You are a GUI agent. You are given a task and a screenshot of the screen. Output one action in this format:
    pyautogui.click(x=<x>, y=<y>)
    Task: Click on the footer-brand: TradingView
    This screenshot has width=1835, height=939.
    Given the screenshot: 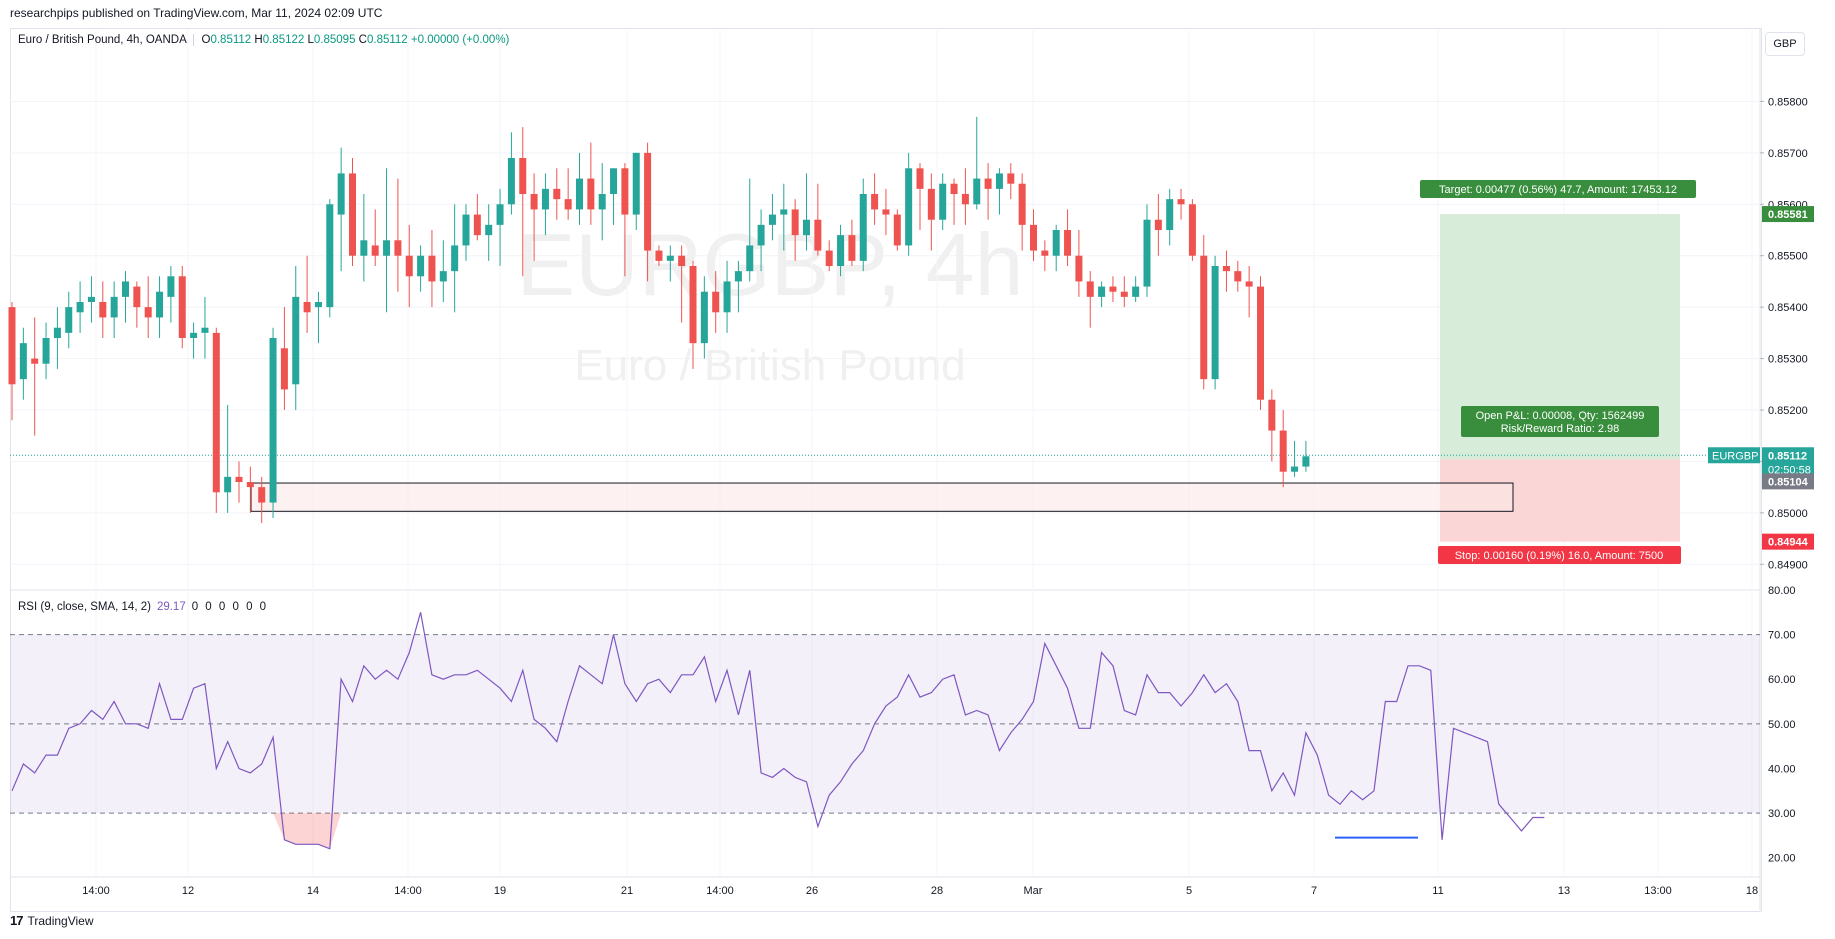 What is the action you would take?
    pyautogui.click(x=60, y=920)
    